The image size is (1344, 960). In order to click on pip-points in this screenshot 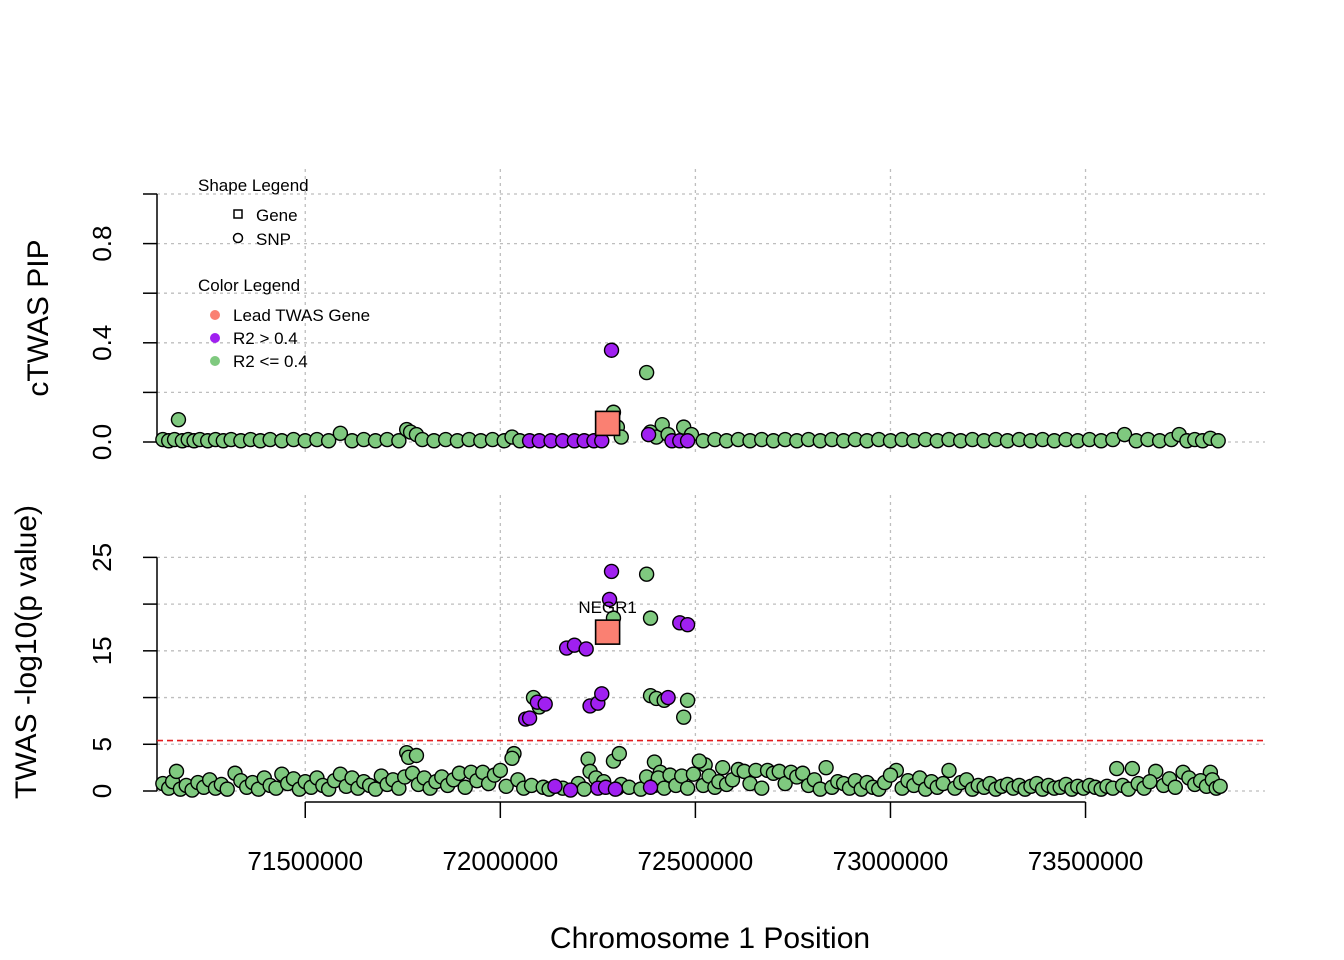, I will do `click(690, 395)`.